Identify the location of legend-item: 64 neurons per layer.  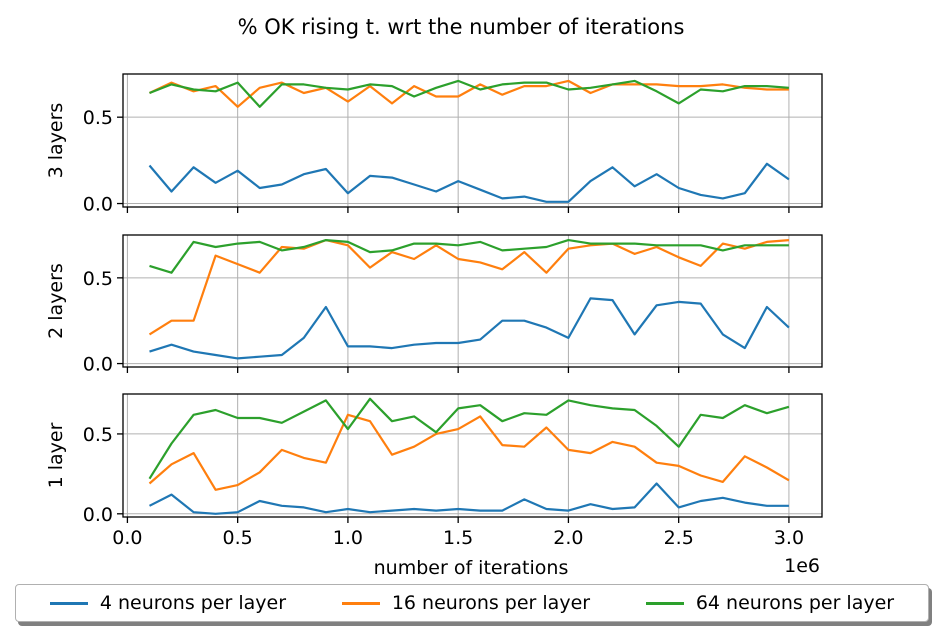
(770, 603).